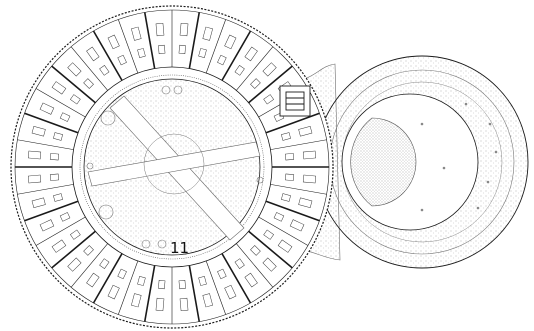  What do you see at coordinates (295, 101) in the screenshot?
I see `stair-core` at bounding box center [295, 101].